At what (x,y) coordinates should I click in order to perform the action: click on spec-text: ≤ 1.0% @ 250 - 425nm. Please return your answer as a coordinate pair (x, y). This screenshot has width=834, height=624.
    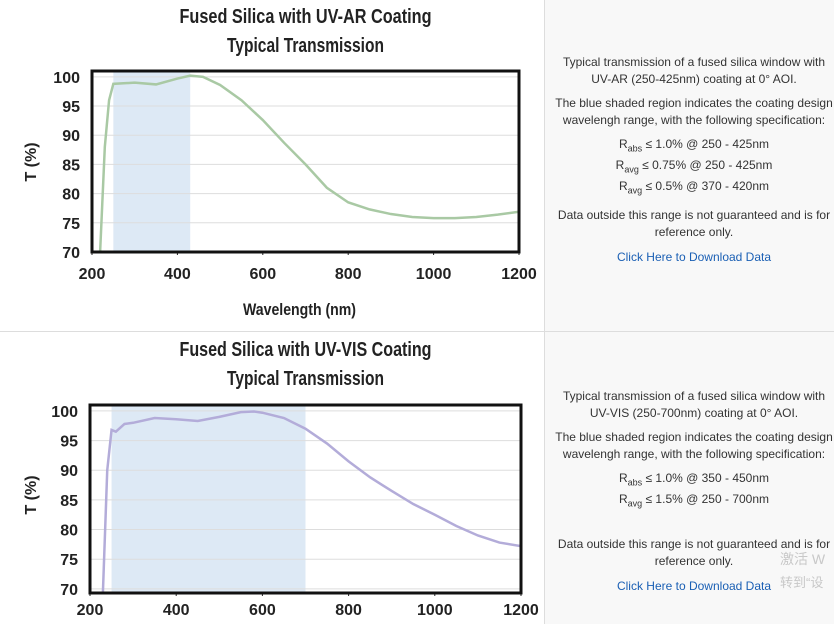
    Looking at the image, I should click on (707, 144).